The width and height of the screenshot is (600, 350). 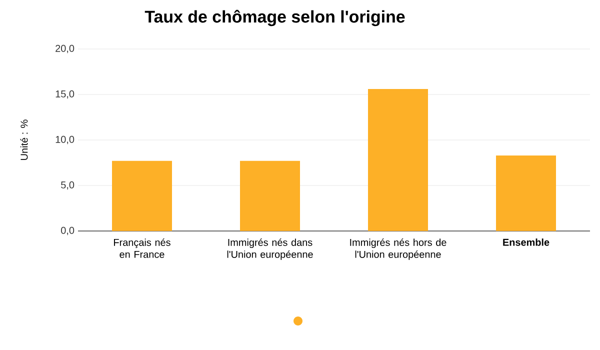 What do you see at coordinates (65, 94) in the screenshot?
I see `y-tick-label: 15,0` at bounding box center [65, 94].